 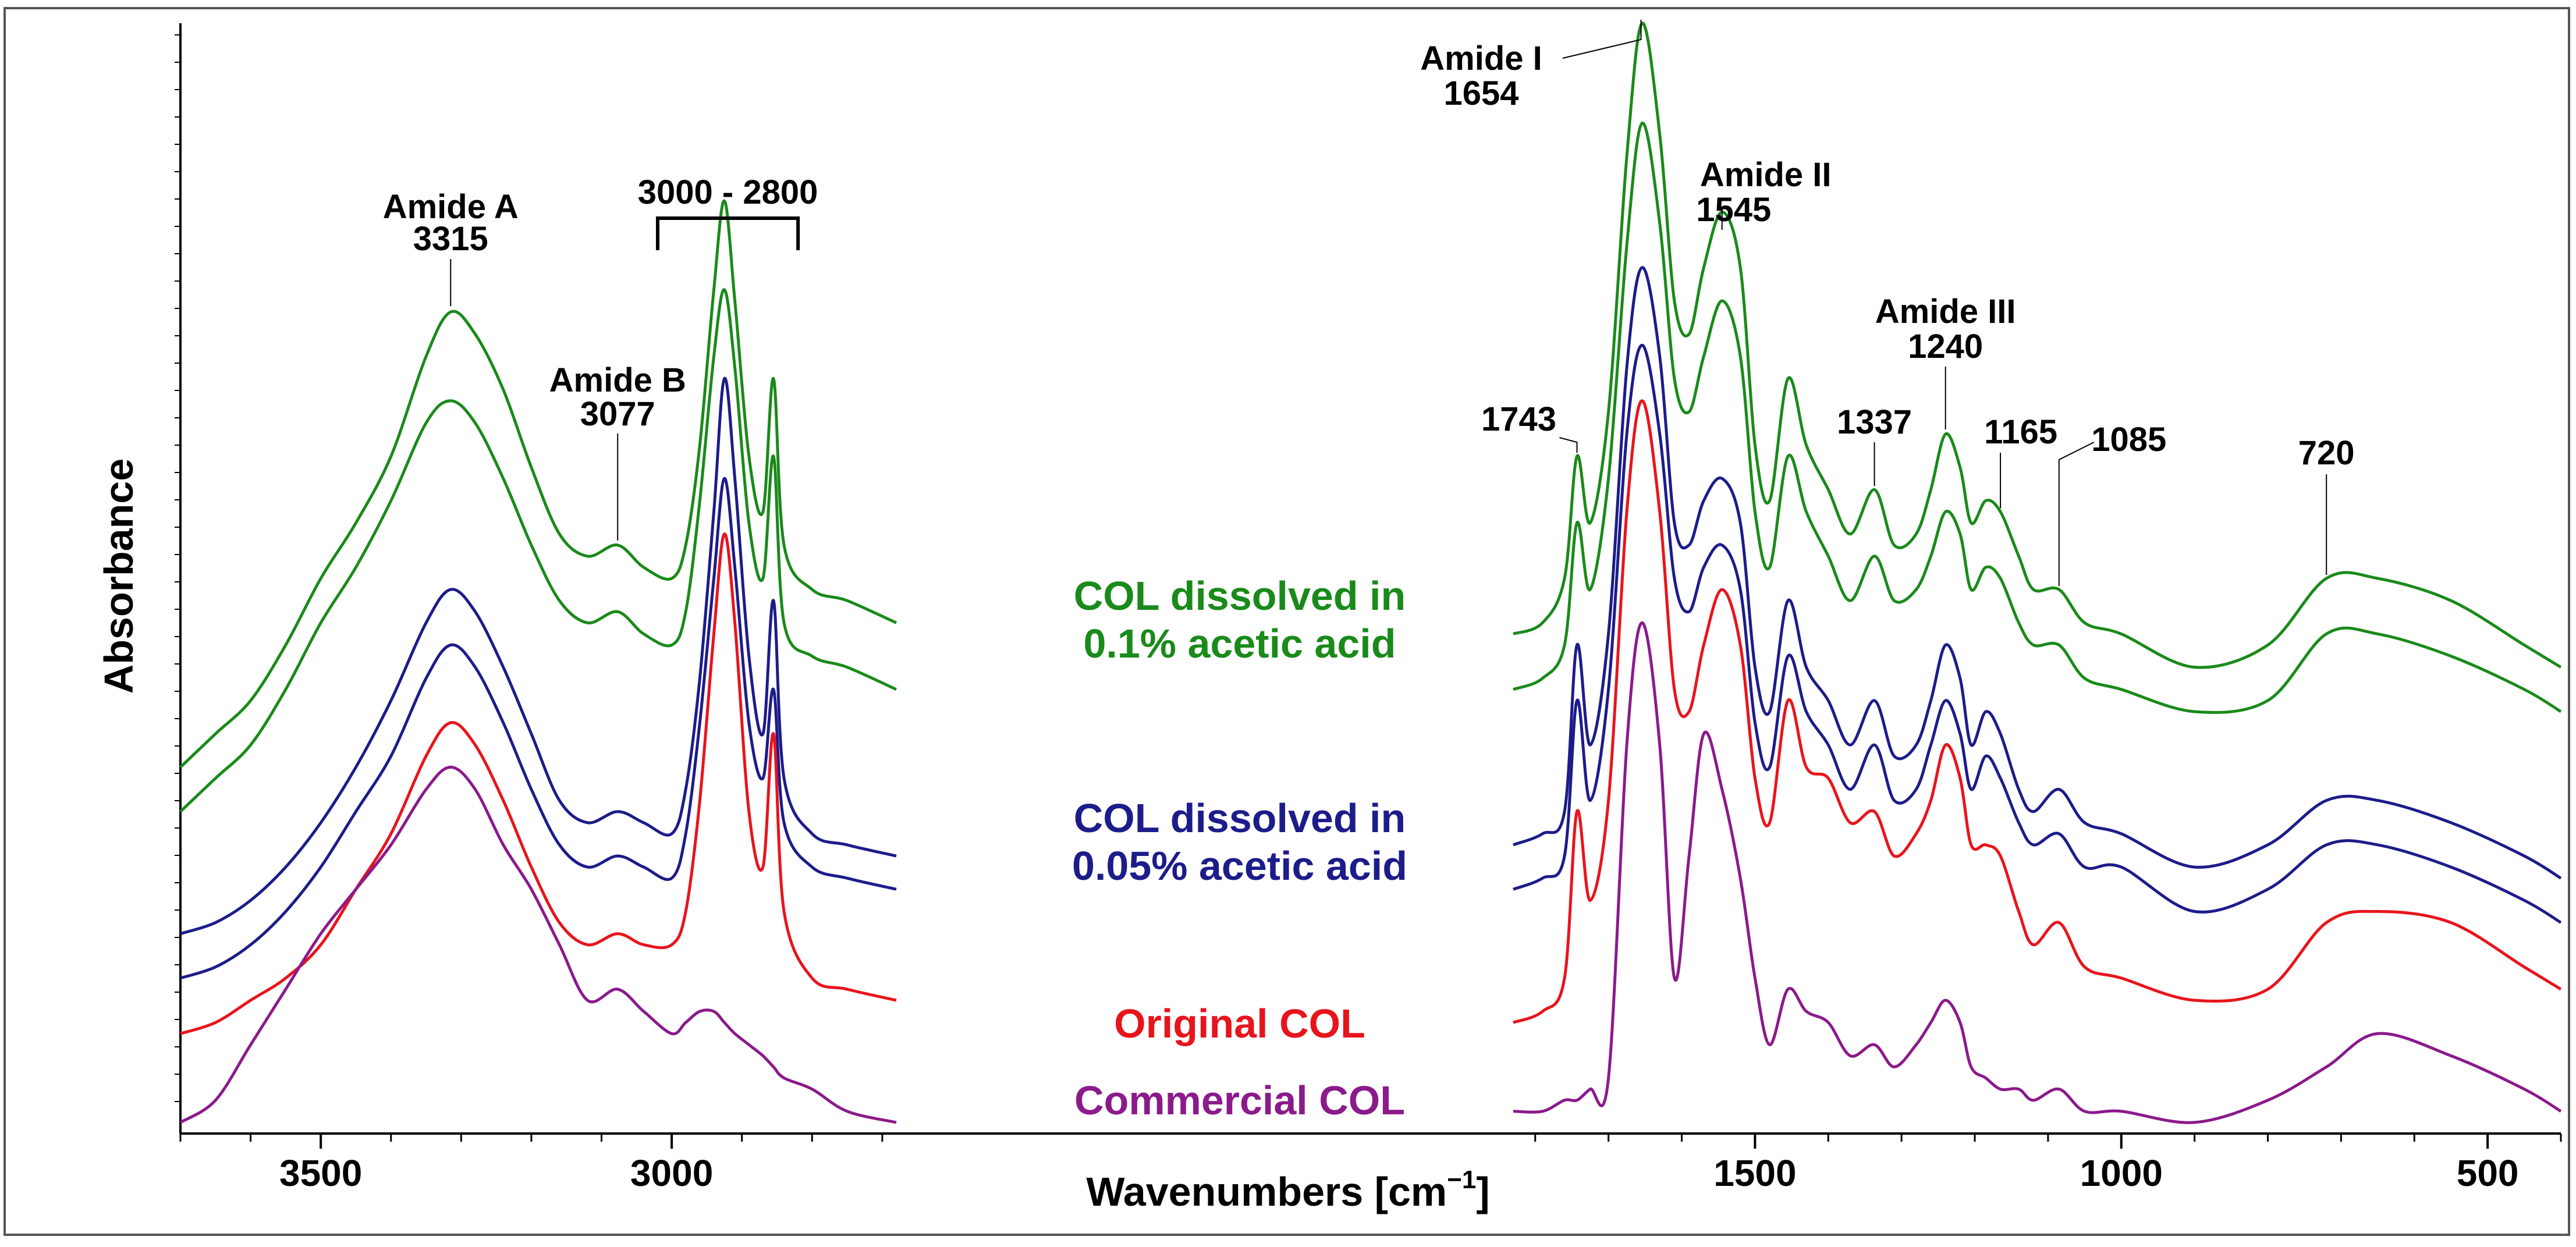 I want to click on legend-label-line2: 0.05% acetic acid, so click(x=1239, y=866).